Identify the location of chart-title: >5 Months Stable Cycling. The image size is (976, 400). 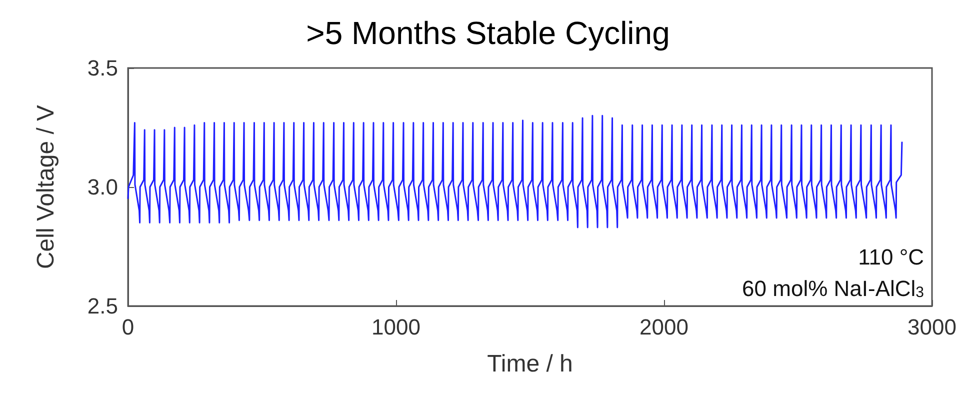
(488, 33).